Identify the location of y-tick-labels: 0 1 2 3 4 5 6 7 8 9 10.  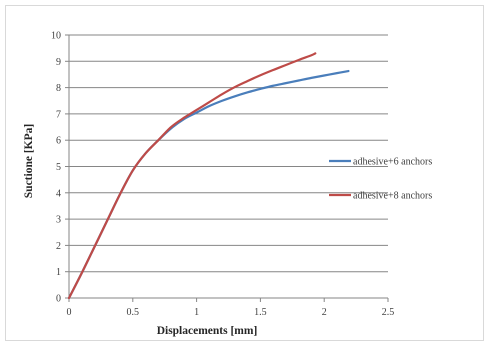
(56, 168).